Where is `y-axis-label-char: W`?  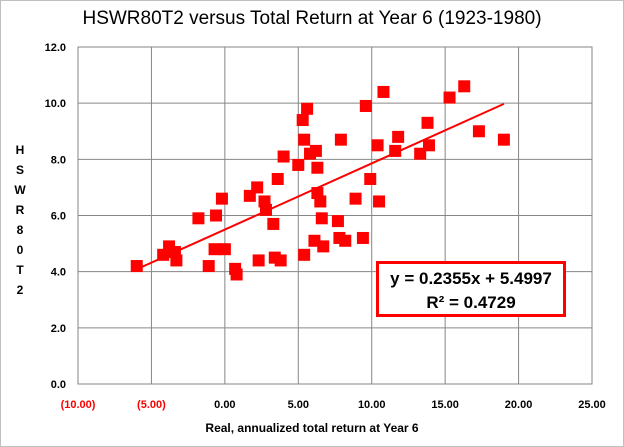 y-axis-label-char: W is located at coordinates (20, 190).